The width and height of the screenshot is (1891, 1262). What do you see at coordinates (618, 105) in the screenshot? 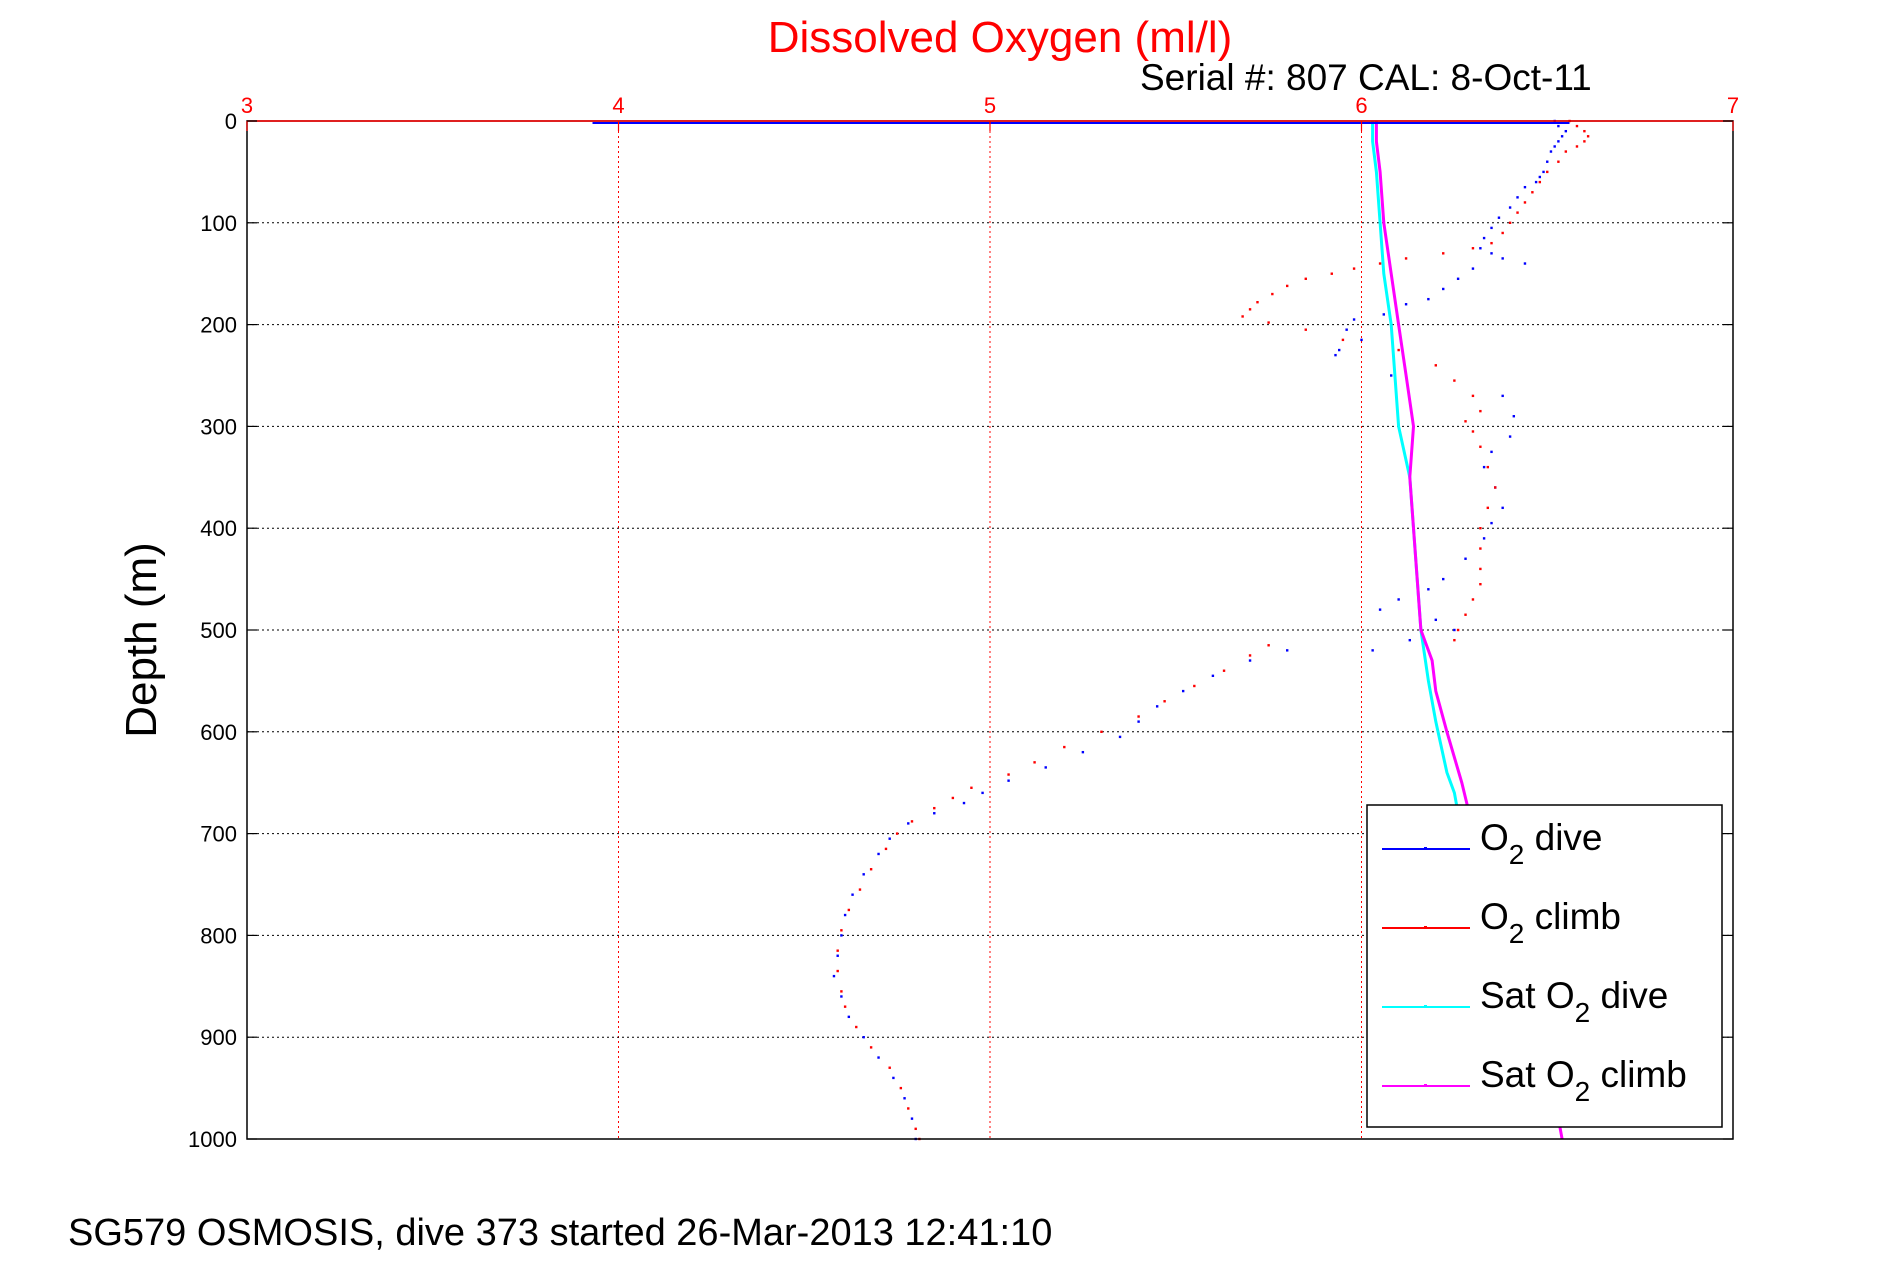
I see `x-tick-label: 4` at bounding box center [618, 105].